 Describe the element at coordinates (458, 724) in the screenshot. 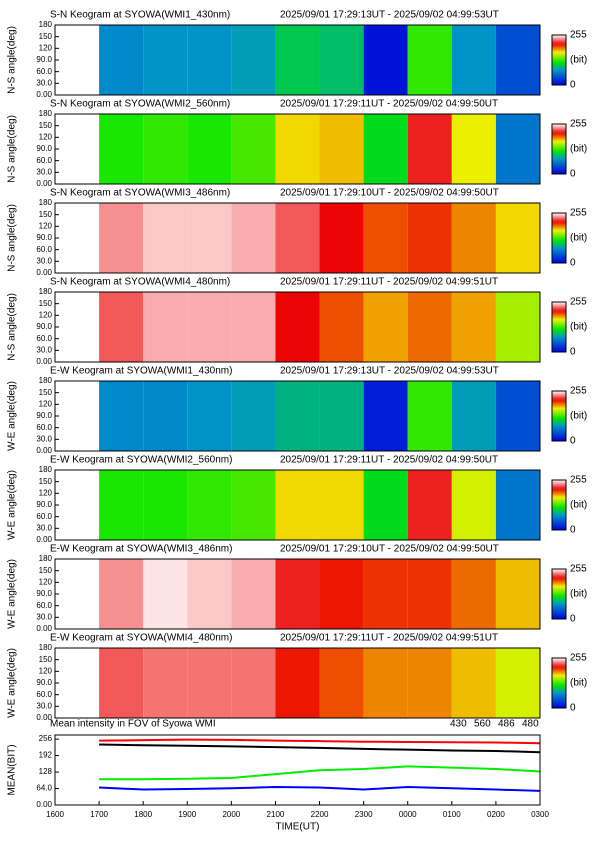

I see `legend-entry: 430` at that location.